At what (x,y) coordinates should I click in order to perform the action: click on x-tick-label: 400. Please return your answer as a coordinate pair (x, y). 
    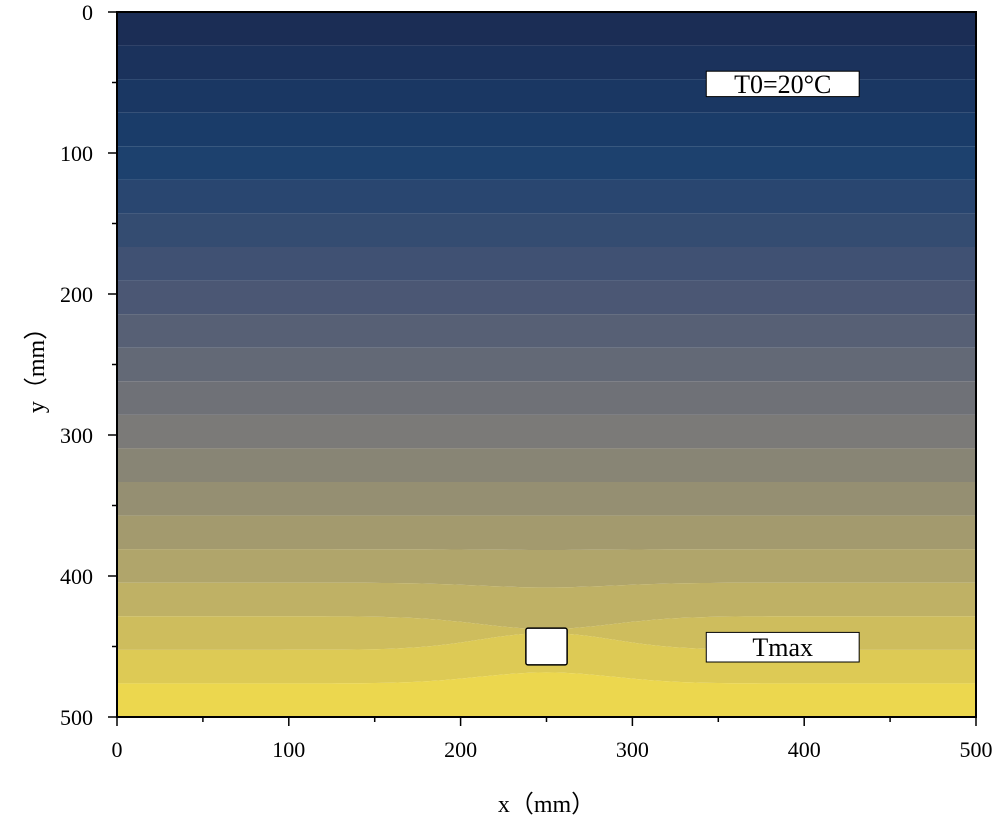
    Looking at the image, I should click on (804, 749).